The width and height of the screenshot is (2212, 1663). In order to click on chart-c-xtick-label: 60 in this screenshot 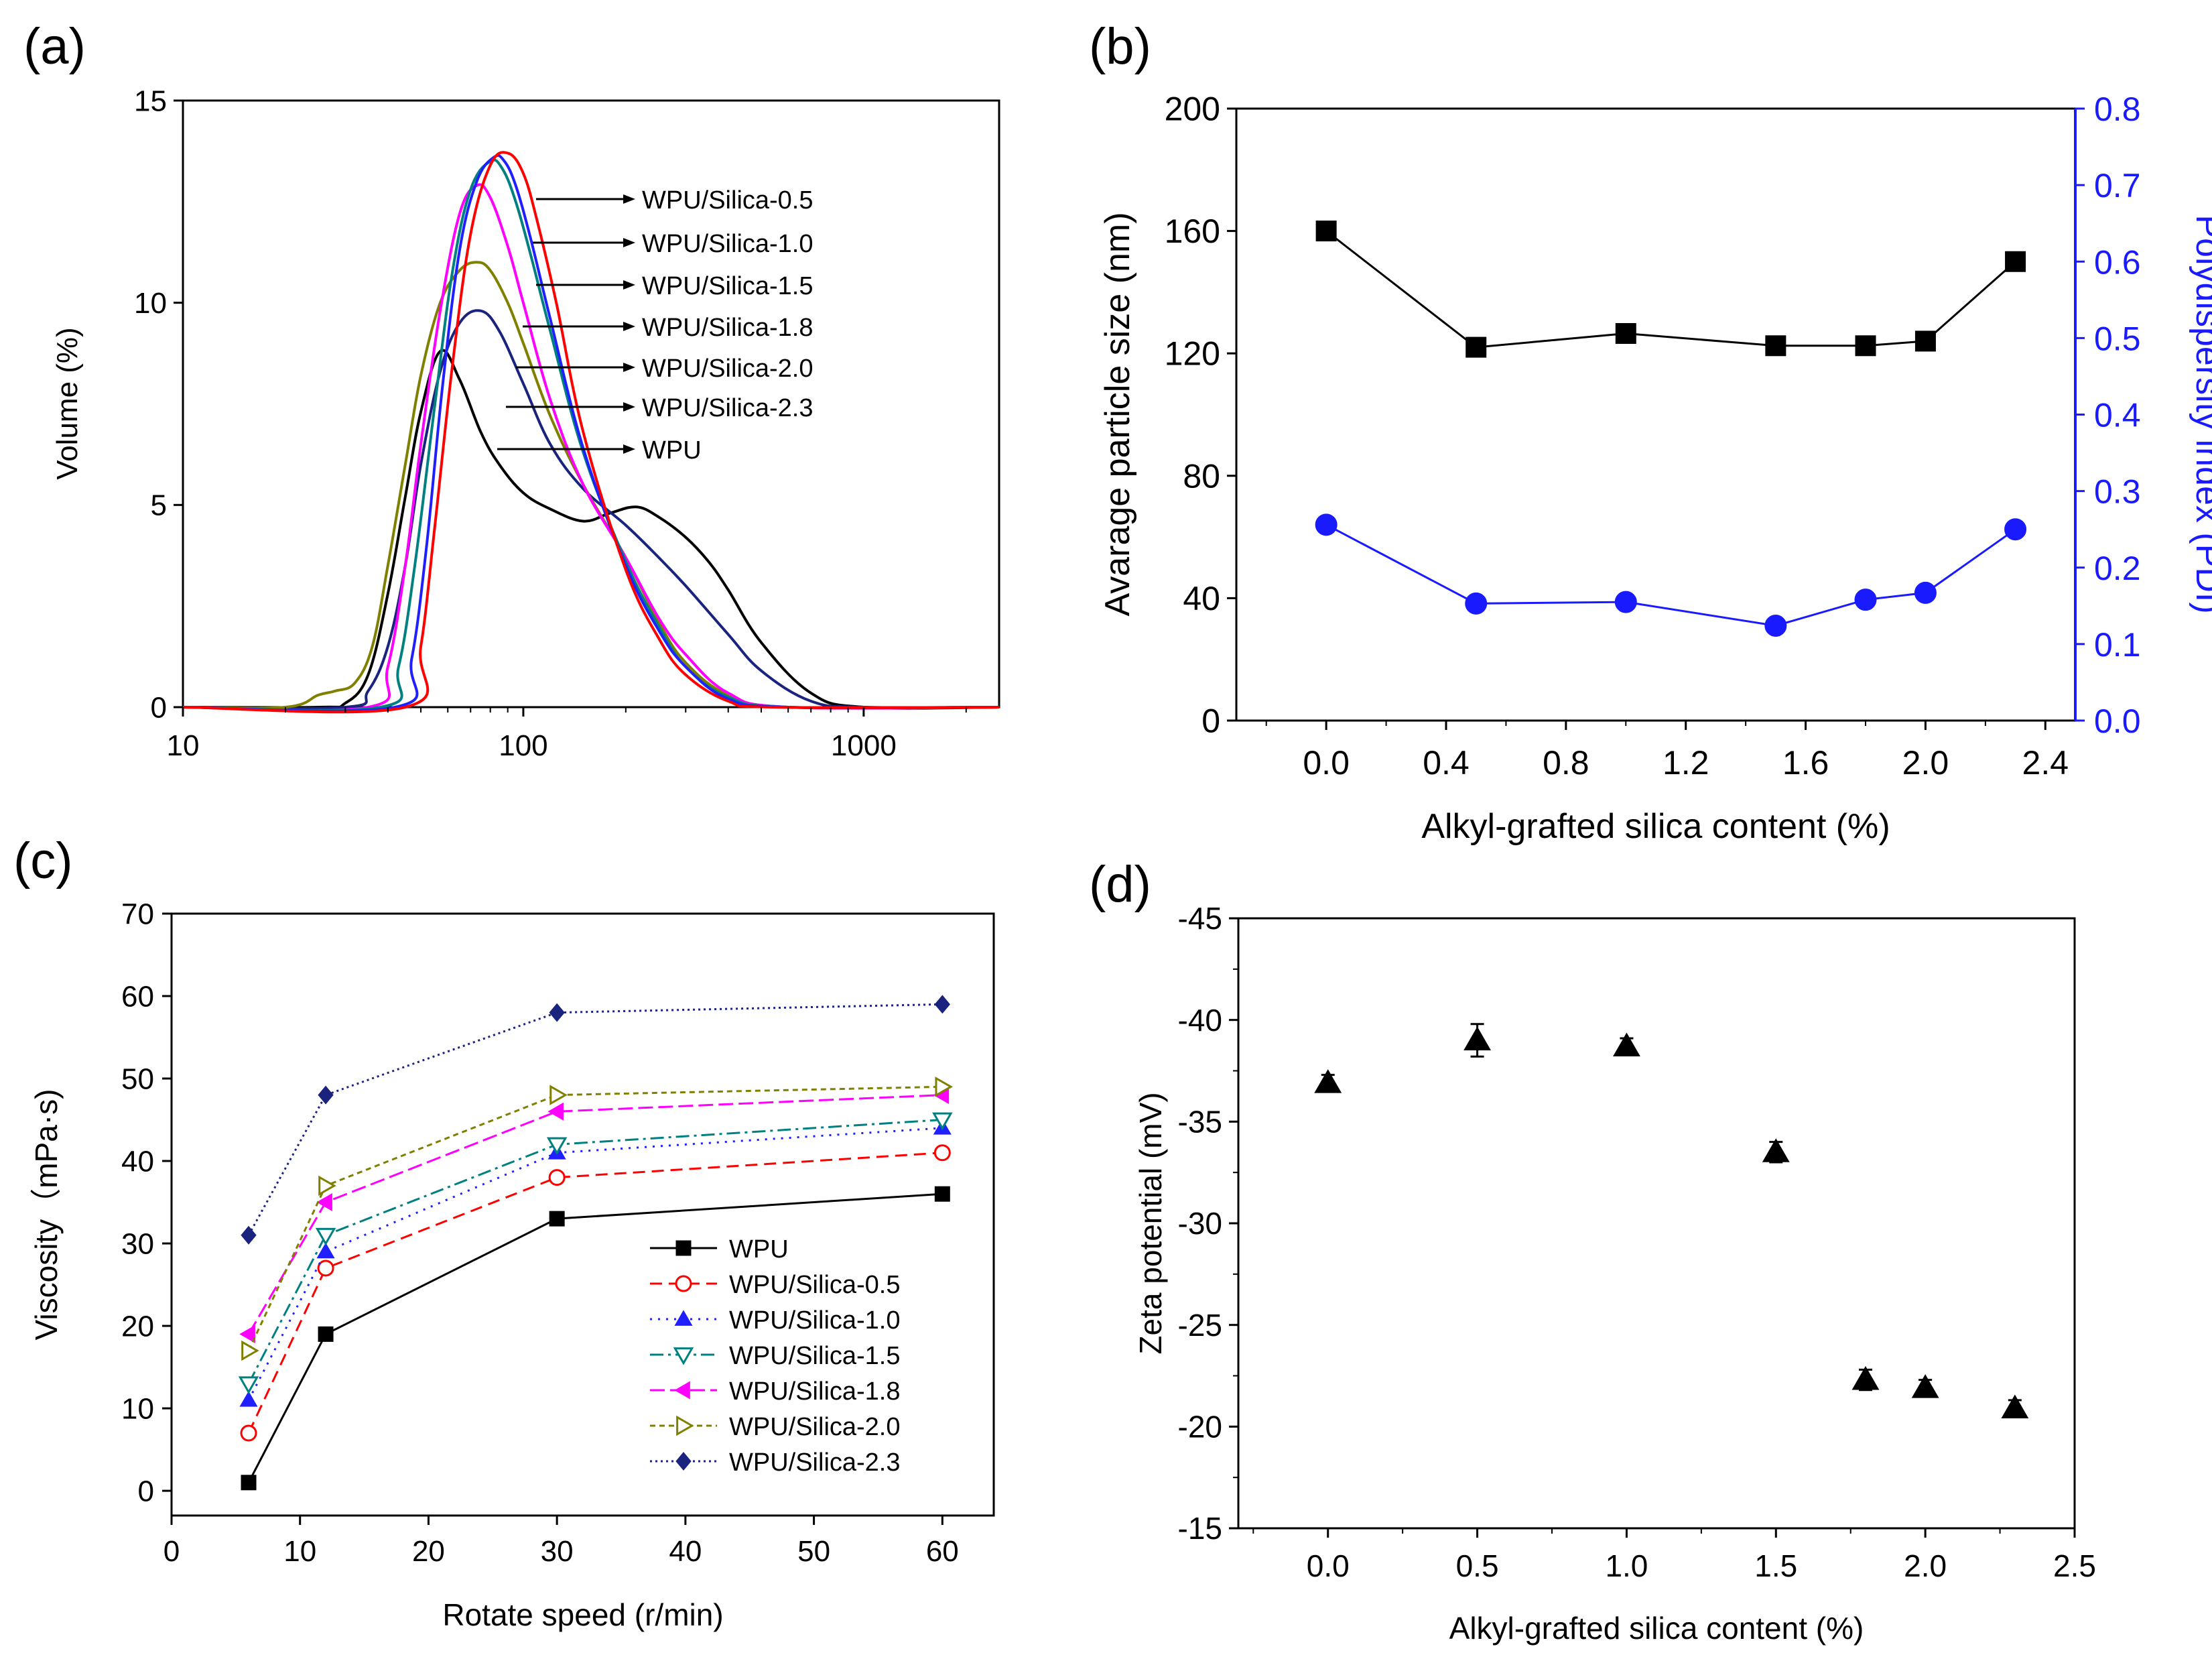, I will do `click(942, 1552)`.